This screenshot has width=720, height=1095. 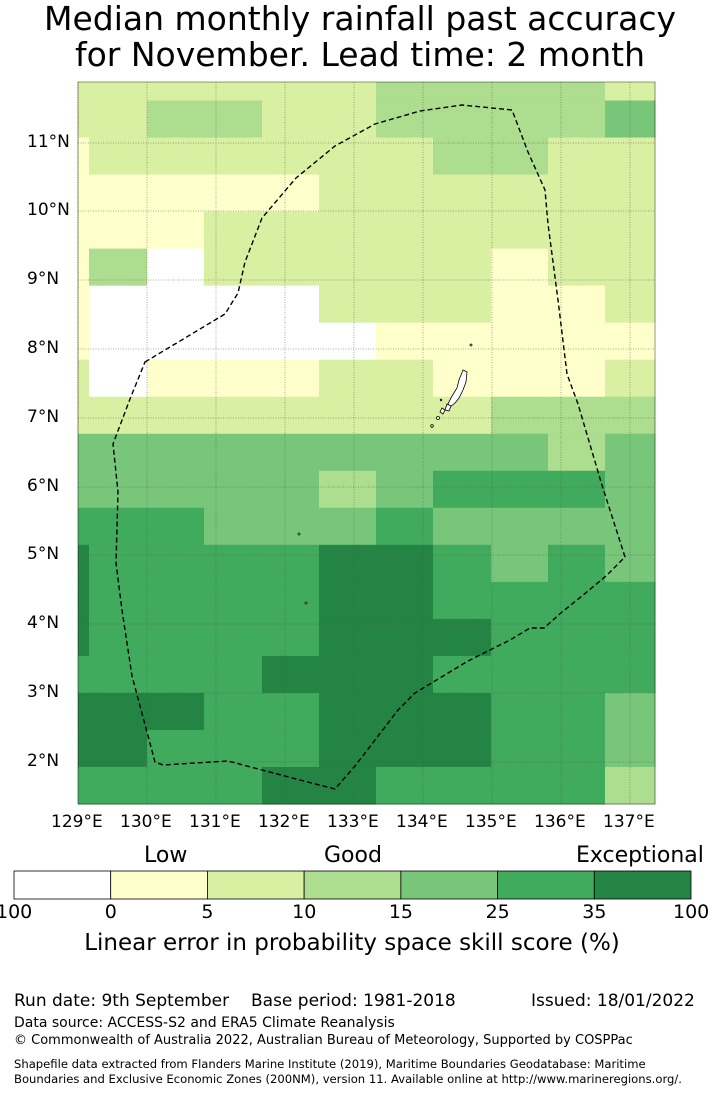 I want to click on fana-island, so click(x=306, y=603).